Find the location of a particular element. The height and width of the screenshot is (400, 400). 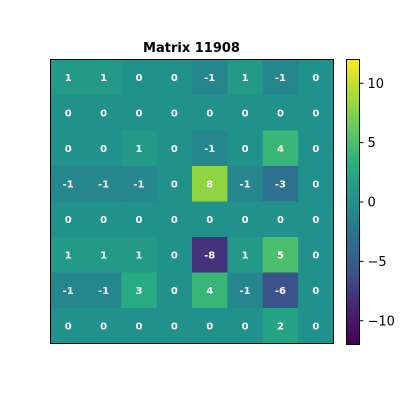

chart-title: Matrix 11908 is located at coordinates (191, 48).